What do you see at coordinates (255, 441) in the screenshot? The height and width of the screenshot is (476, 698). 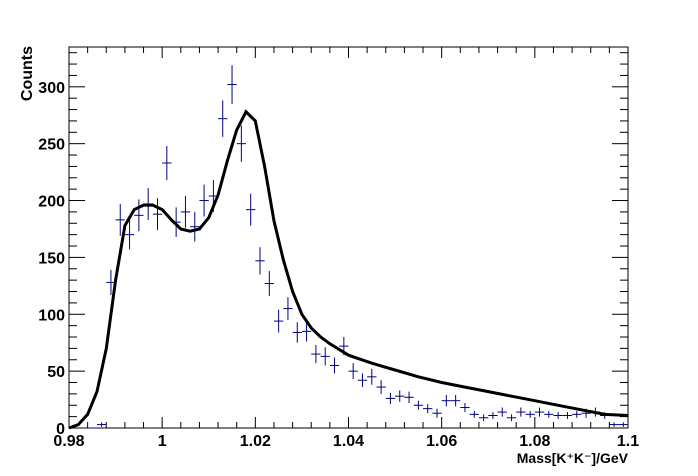 I see `x-tick-label: 1.02` at bounding box center [255, 441].